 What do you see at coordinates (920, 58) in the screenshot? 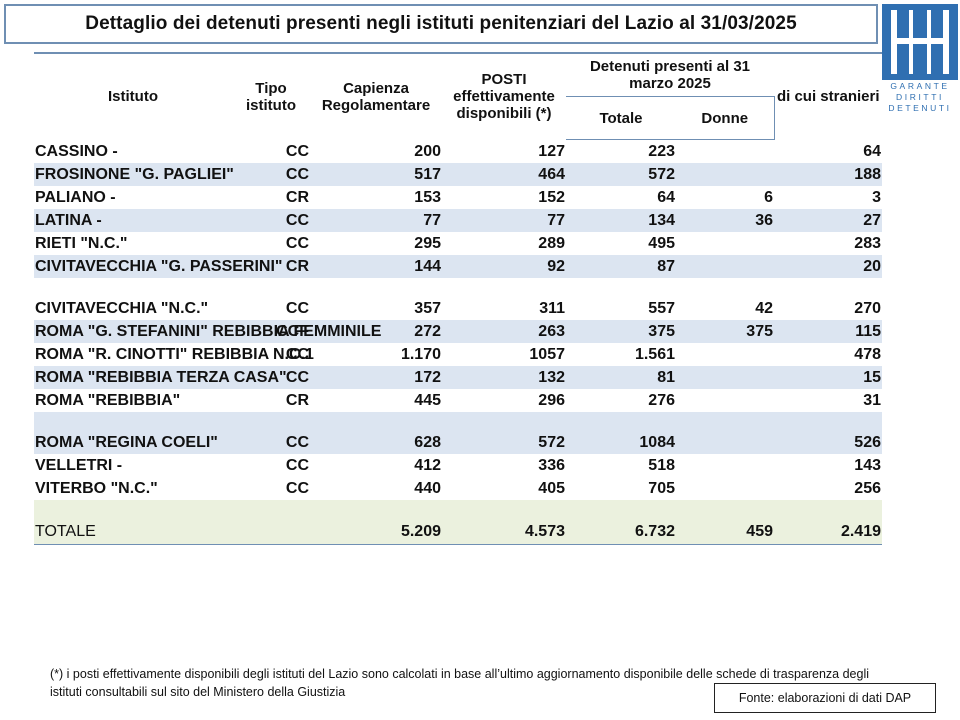
I see `garante-logo: GARANTE DIRITTI DETENUTI` at bounding box center [920, 58].